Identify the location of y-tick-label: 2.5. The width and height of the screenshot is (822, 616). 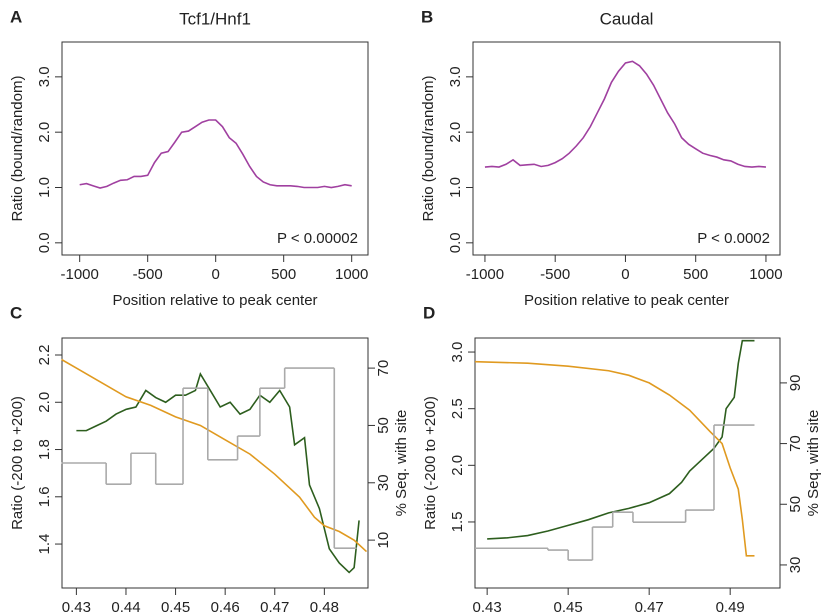
(457, 408).